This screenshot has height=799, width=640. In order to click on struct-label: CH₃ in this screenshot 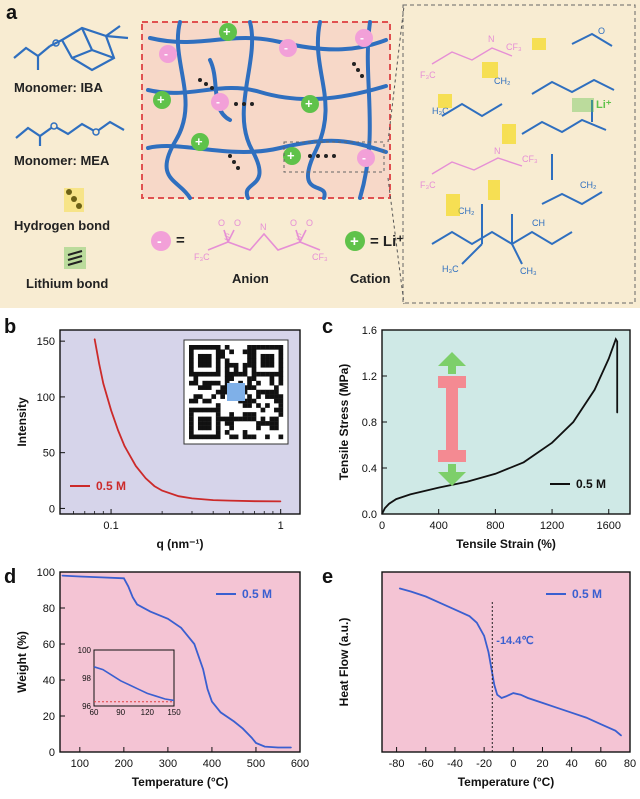, I will do `click(528, 271)`.